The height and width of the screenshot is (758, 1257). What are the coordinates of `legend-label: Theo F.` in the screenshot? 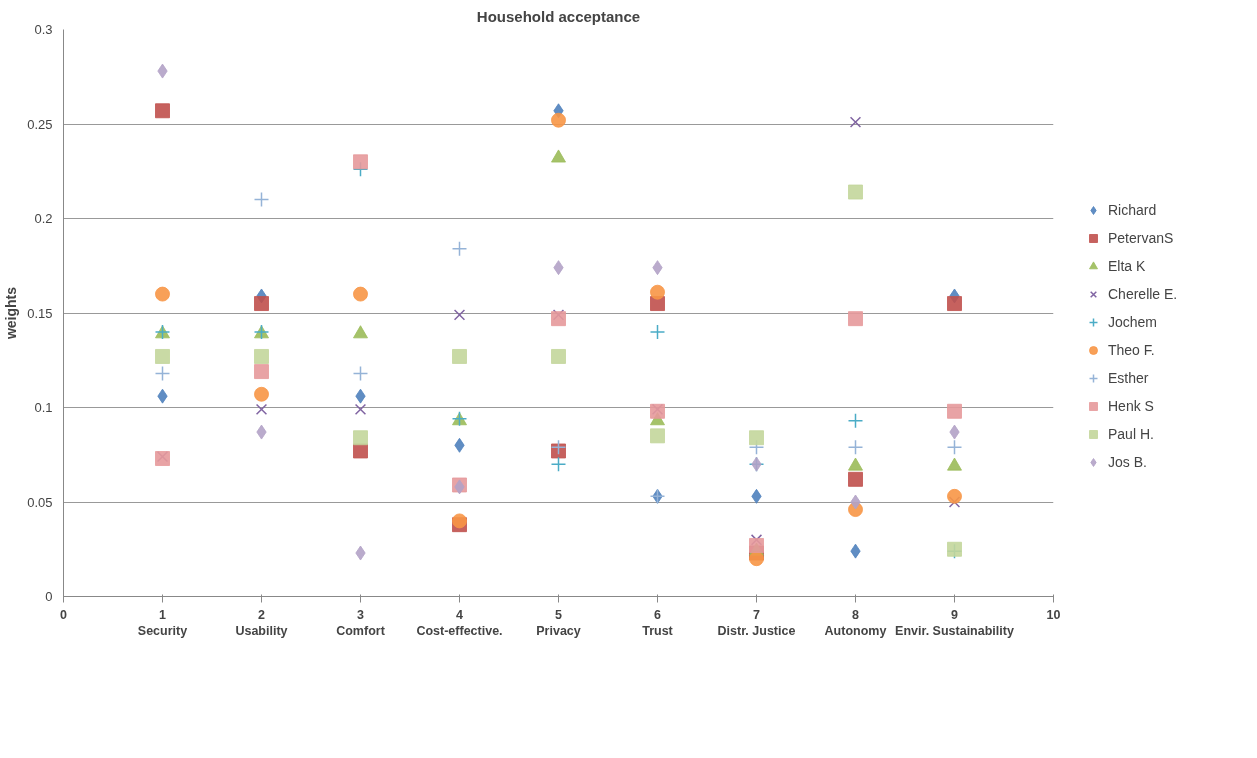 It's located at (1131, 349).